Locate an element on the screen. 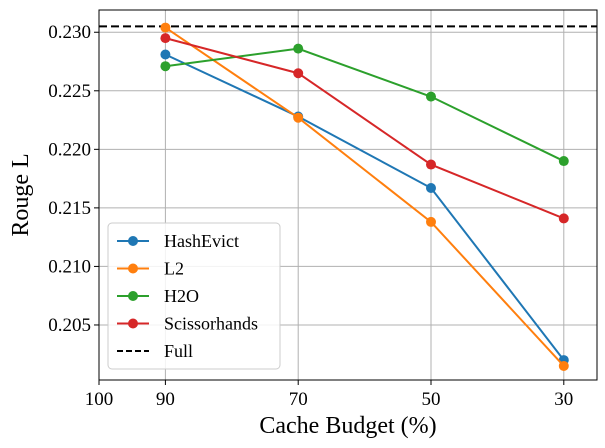 The width and height of the screenshot is (605, 448). legend-item-h2o: H2O is located at coordinates (158, 296).